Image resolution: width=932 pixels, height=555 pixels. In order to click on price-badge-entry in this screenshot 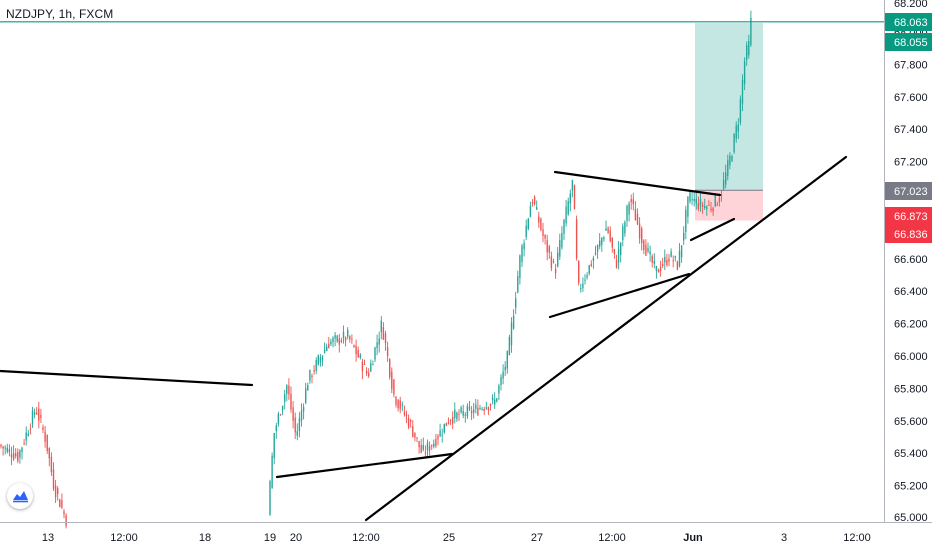, I will do `click(908, 191)`.